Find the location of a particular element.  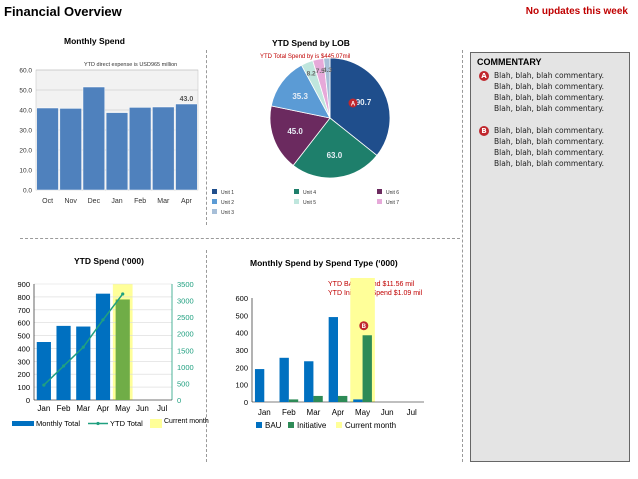

commentary-marker: B is located at coordinates (484, 131).